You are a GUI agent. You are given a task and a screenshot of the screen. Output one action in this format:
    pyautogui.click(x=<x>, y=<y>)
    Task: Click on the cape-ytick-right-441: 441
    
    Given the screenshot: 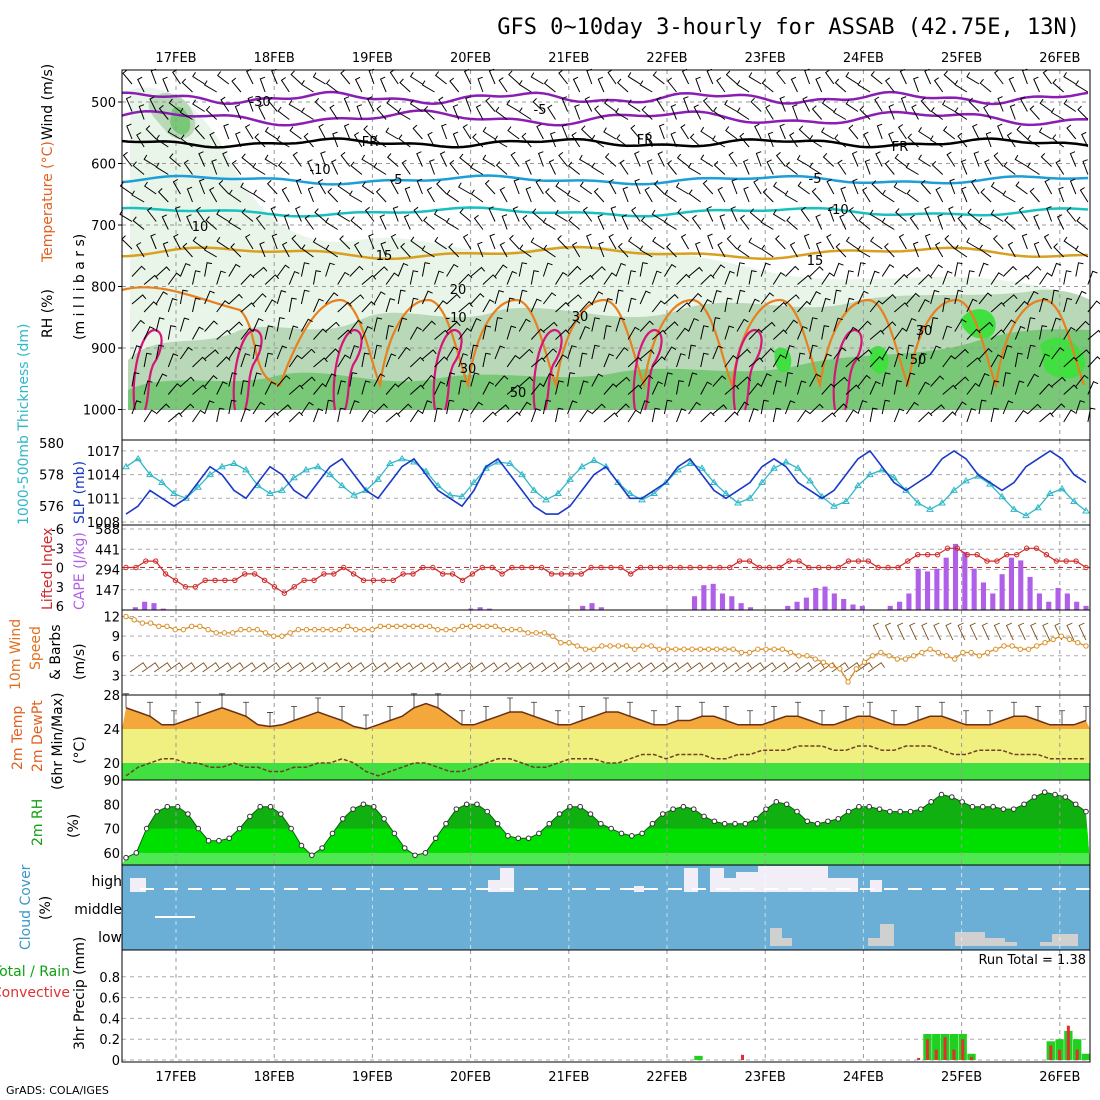 What is the action you would take?
    pyautogui.click(x=107, y=550)
    